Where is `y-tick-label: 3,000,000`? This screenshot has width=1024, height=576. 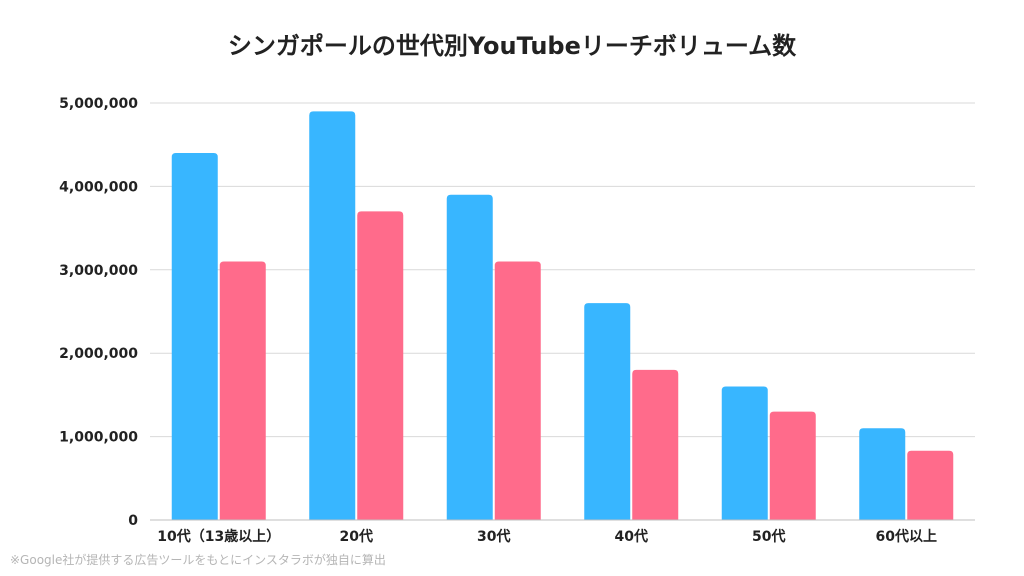 y-tick-label: 3,000,000 is located at coordinates (98, 271).